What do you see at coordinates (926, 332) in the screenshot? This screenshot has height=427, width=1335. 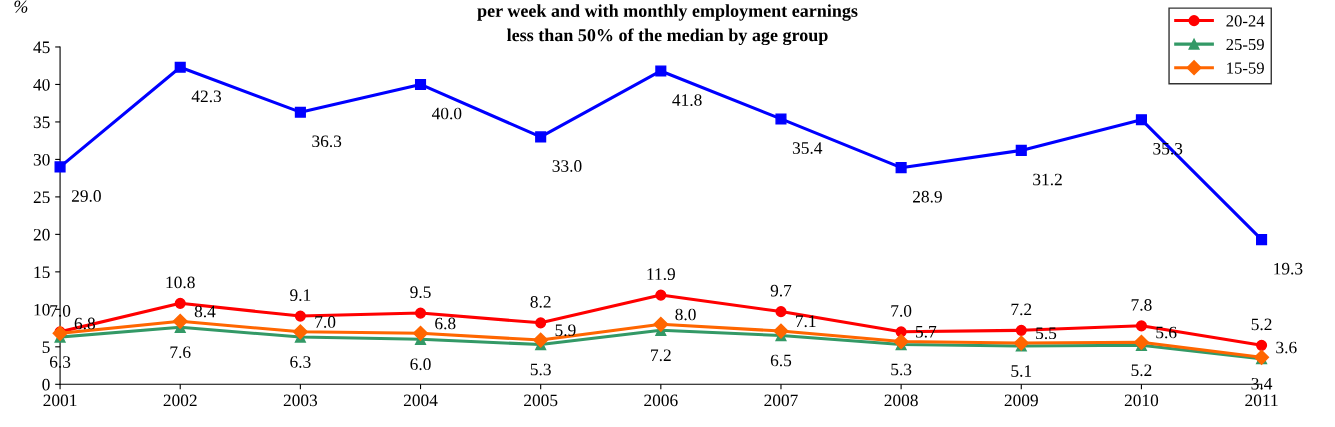 I see `data-label: 5.7` at bounding box center [926, 332].